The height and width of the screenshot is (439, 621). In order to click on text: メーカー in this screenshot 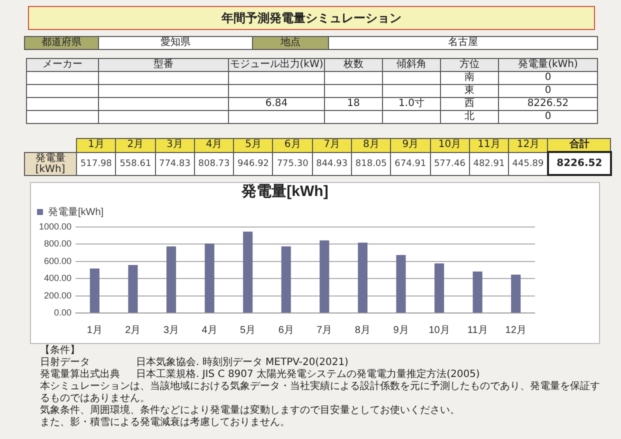, I will do `click(62, 65)`.